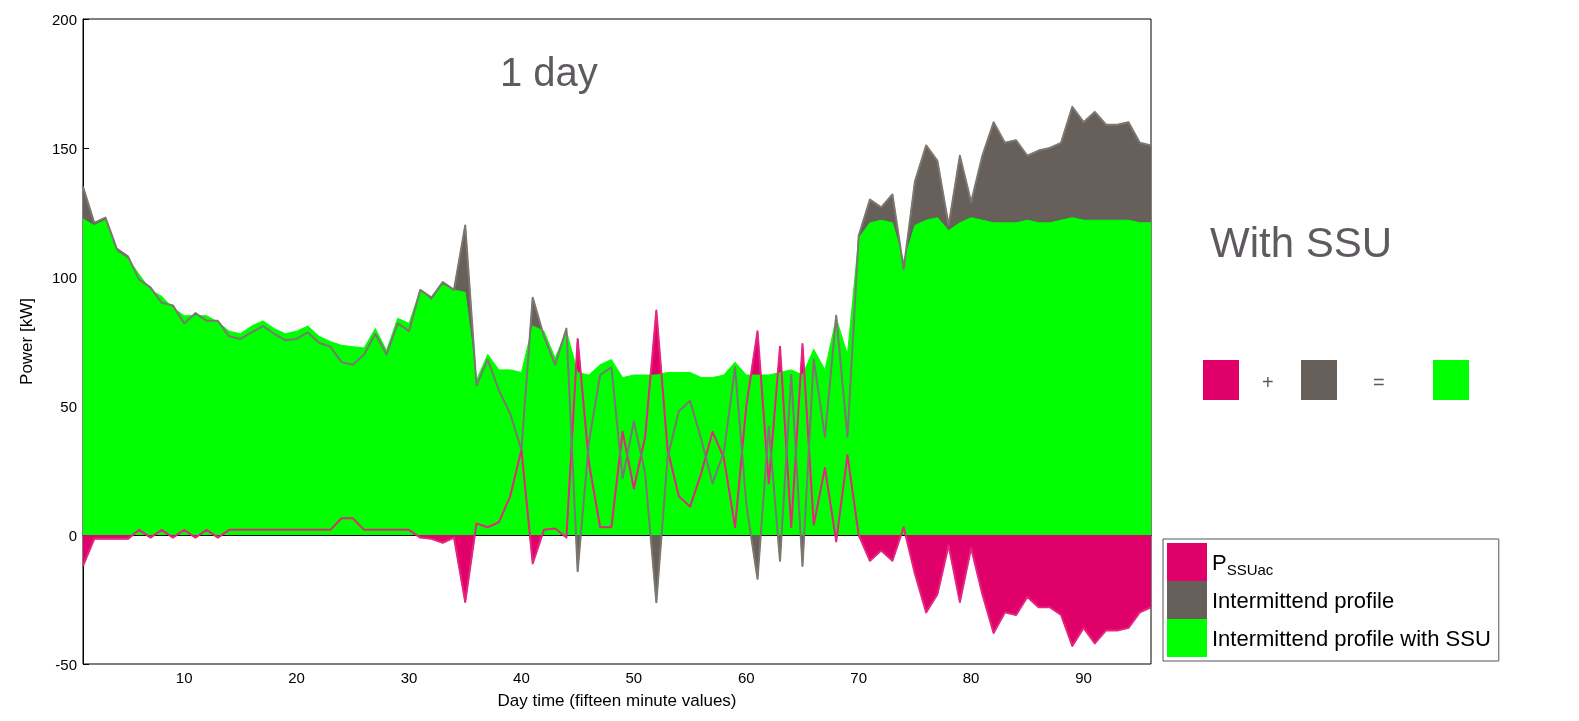  What do you see at coordinates (64, 148) in the screenshot?
I see `y-tick-label: 150` at bounding box center [64, 148].